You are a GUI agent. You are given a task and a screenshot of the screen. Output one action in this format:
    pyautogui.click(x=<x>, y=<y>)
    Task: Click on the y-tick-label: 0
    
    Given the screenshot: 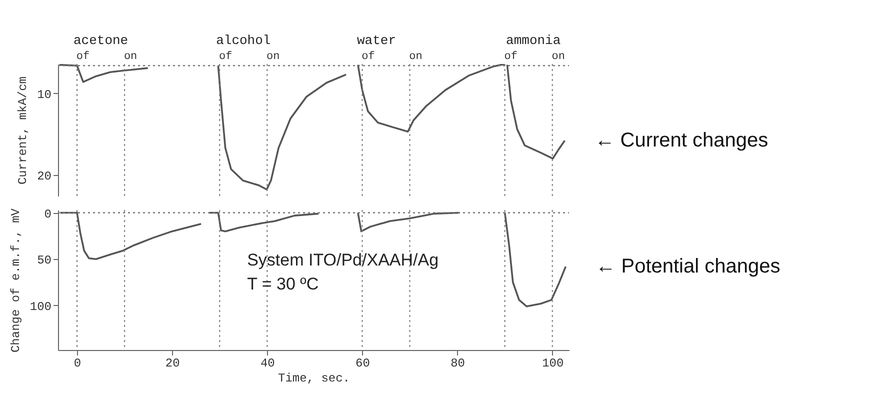 What is the action you would take?
    pyautogui.click(x=48, y=214)
    